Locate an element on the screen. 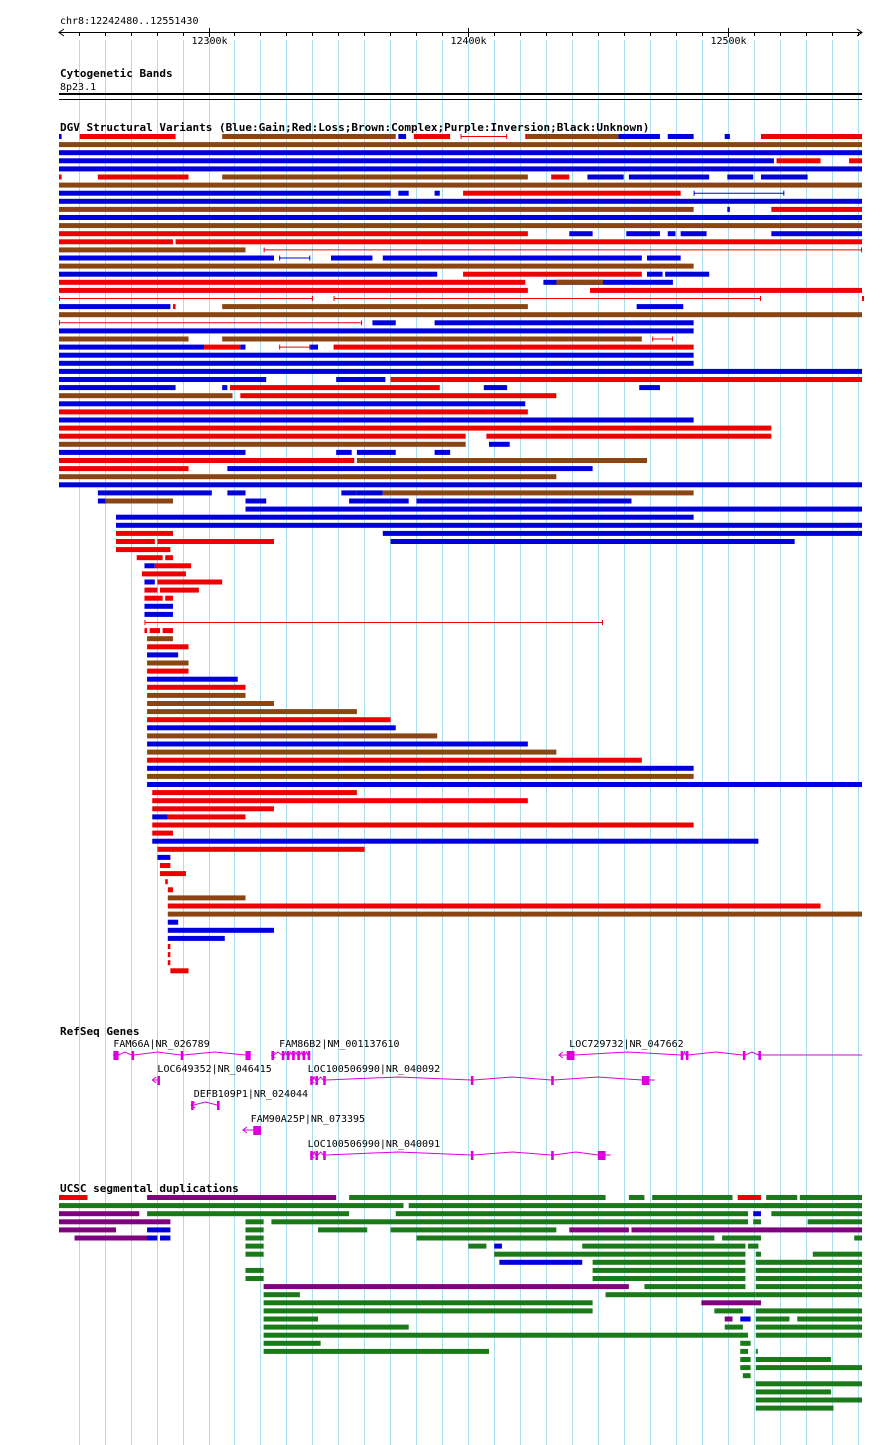  refseq-gene: FAM86B2|NM_001137610 is located at coordinates (335, 1049).